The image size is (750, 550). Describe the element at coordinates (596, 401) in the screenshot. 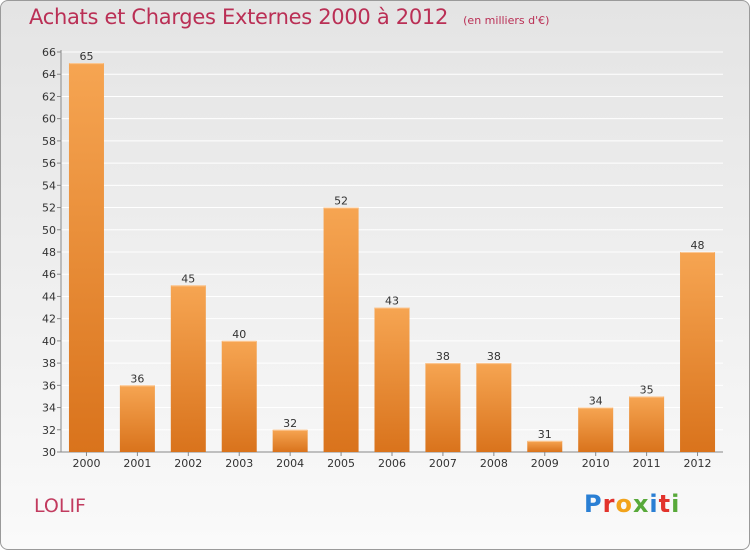

I see `data-label: 34` at that location.